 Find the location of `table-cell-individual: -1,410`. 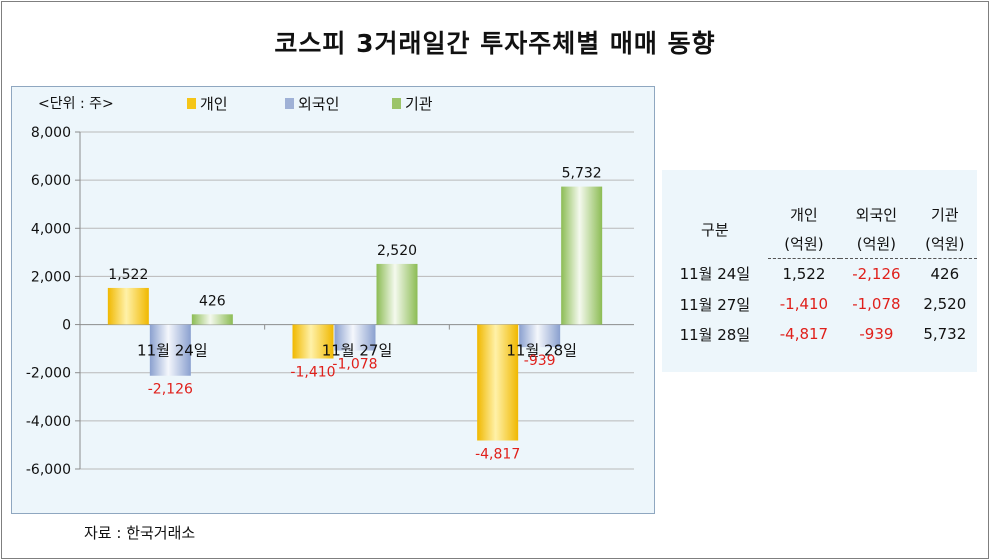

table-cell-individual: -1,410 is located at coordinates (804, 304).